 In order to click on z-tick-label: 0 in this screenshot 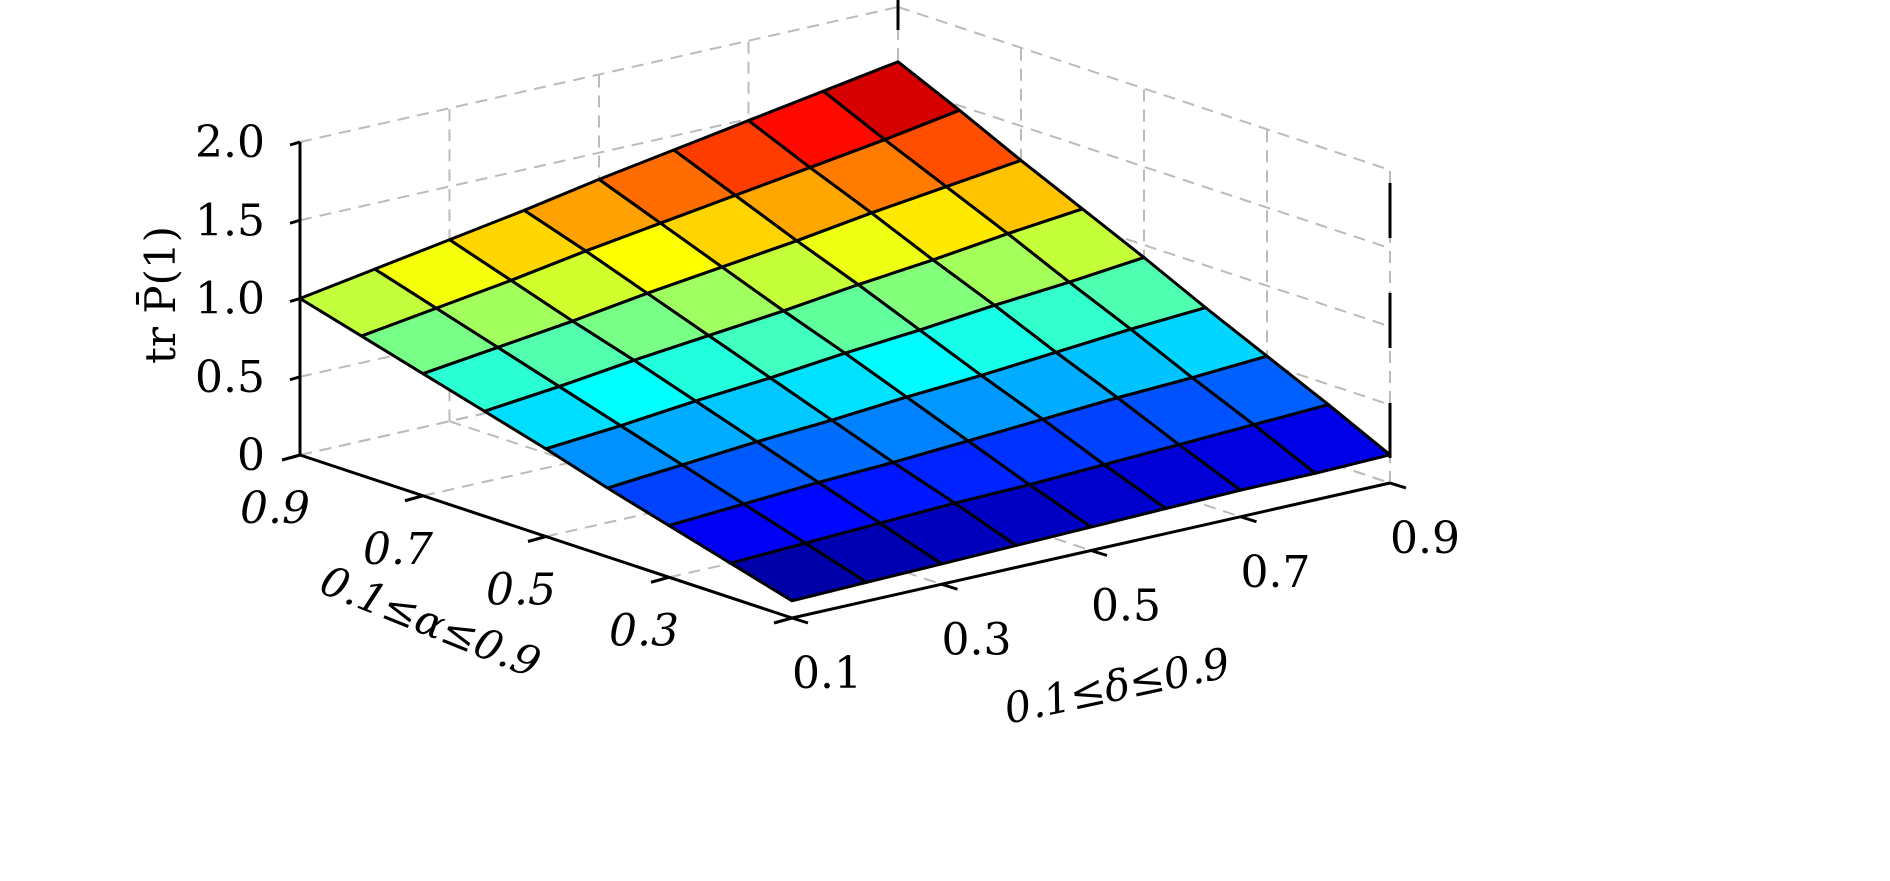, I will do `click(251, 455)`.